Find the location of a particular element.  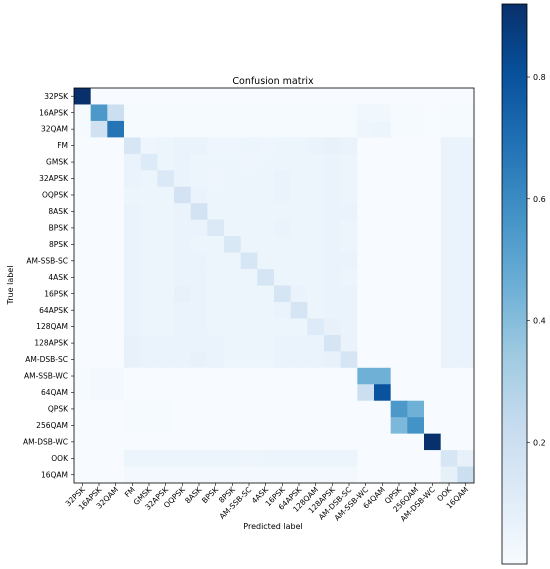

y-tick-label: 8PSK is located at coordinates (59, 244).